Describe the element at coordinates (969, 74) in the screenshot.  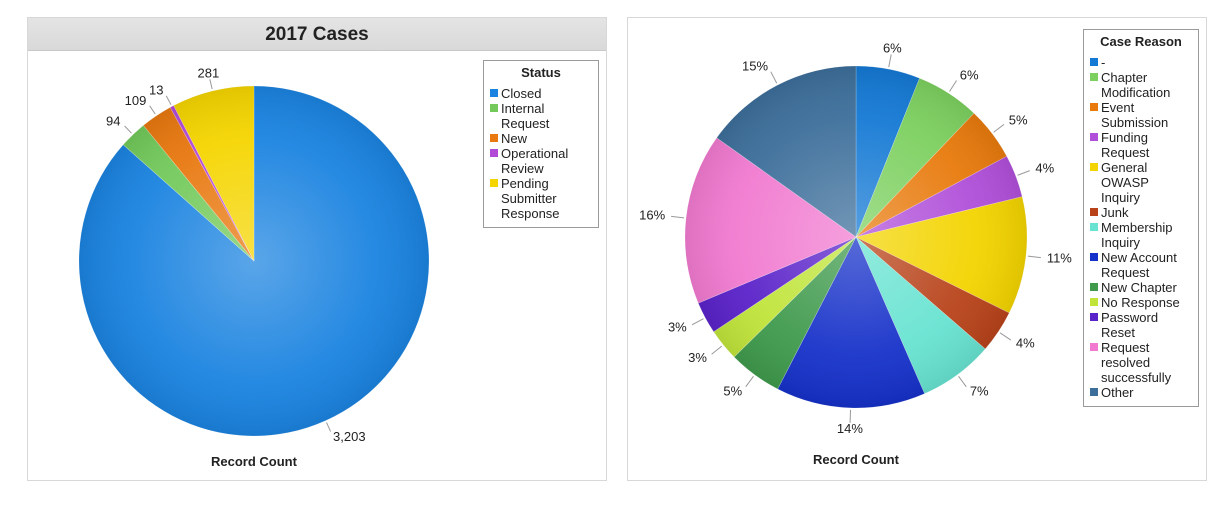
I see `data-label-chapter-modification: 6%` at that location.